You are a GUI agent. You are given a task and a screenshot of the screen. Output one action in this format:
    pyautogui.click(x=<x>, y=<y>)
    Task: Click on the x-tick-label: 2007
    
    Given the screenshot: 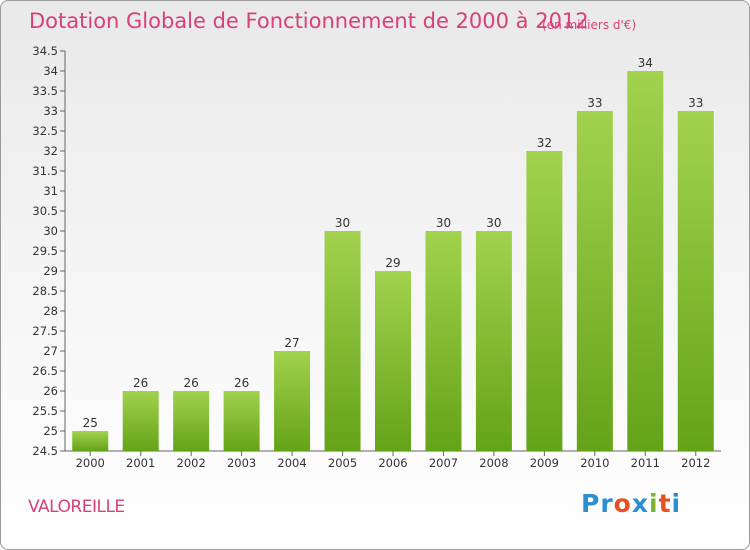 What is the action you would take?
    pyautogui.click(x=443, y=463)
    